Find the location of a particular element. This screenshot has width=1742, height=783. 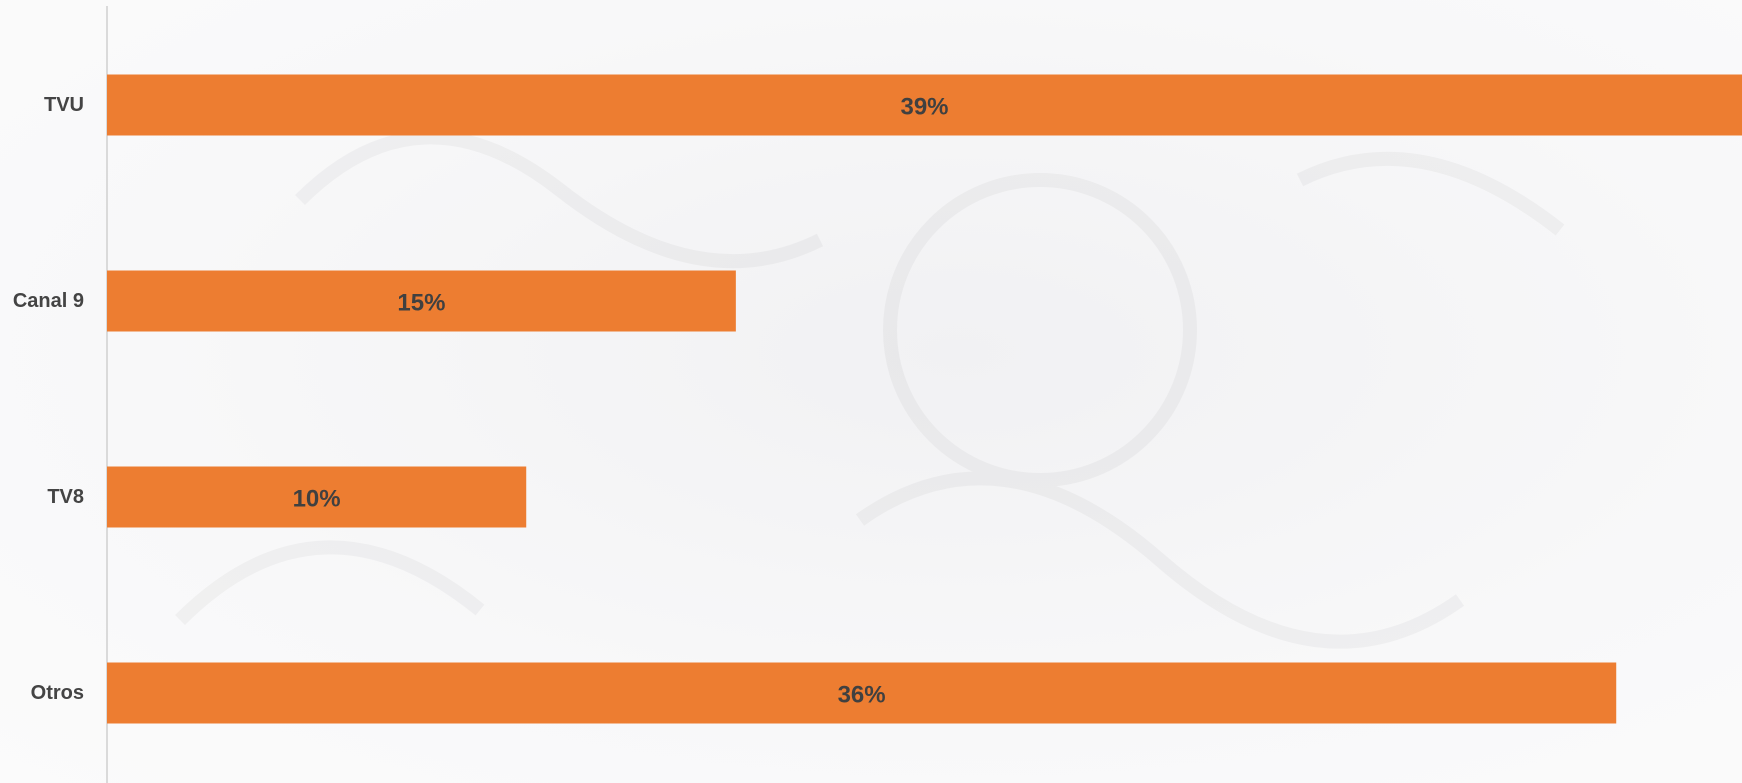

category-label: Canal 9 is located at coordinates (48, 301).